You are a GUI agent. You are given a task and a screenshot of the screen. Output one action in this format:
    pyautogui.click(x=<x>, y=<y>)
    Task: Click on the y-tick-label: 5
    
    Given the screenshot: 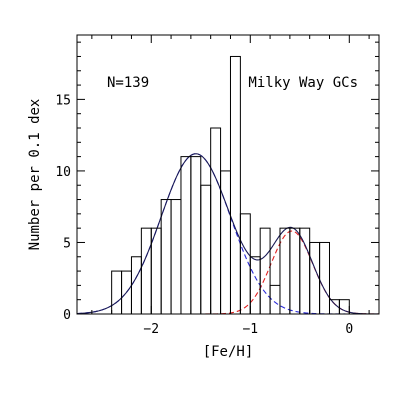 What is the action you would take?
    pyautogui.click(x=67, y=243)
    